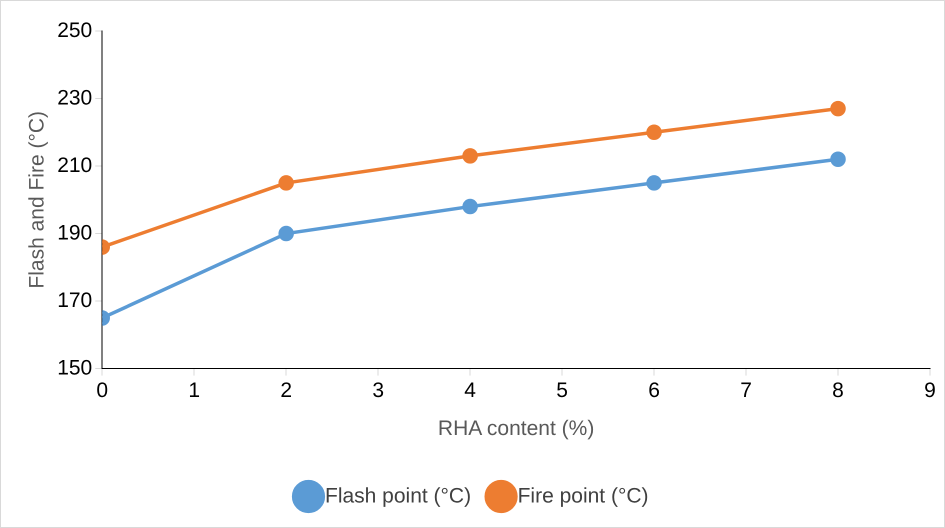 The width and height of the screenshot is (945, 528). I want to click on x-tick-label: 5, so click(562, 390).